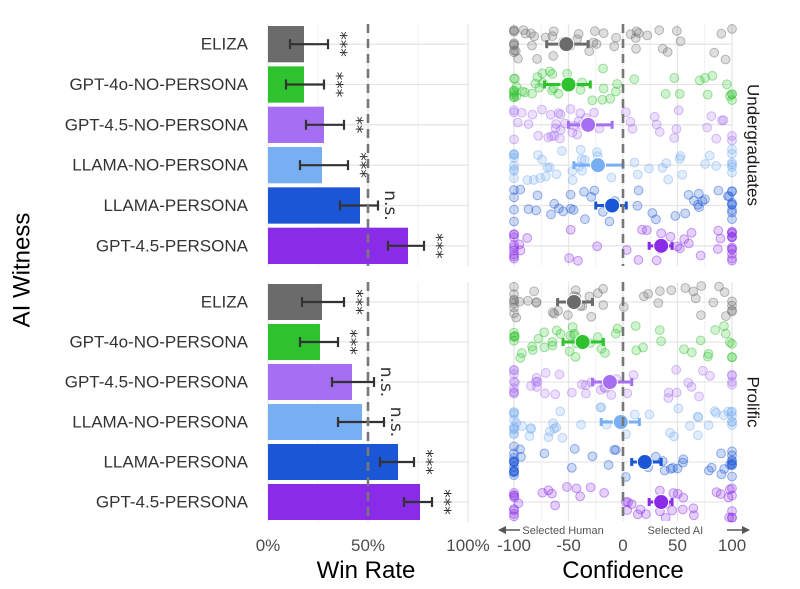 The width and height of the screenshot is (800, 589). Describe the element at coordinates (160, 165) in the screenshot. I see `category-label-llama-no-persona: LLAMA-NO-PERSONA` at that location.